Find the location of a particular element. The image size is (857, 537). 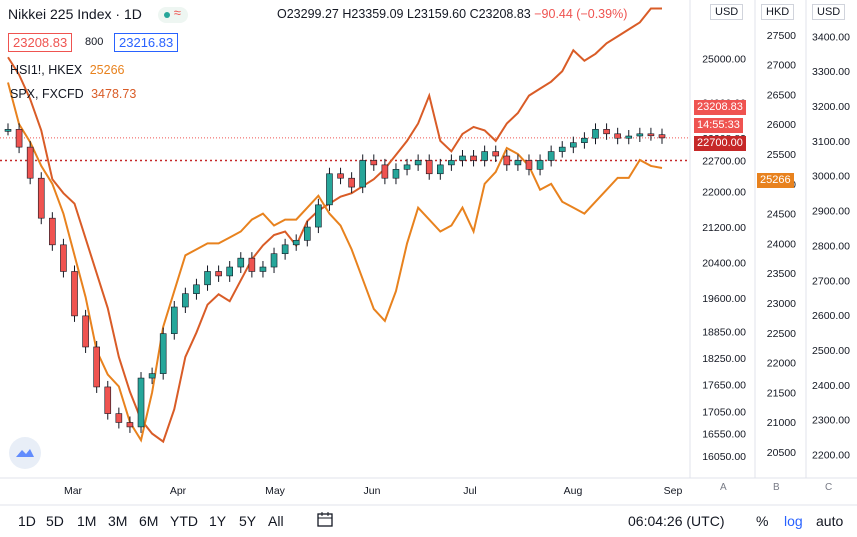

overlay-hsi: HSI1!, HKEX 25266 is located at coordinates (67, 70).